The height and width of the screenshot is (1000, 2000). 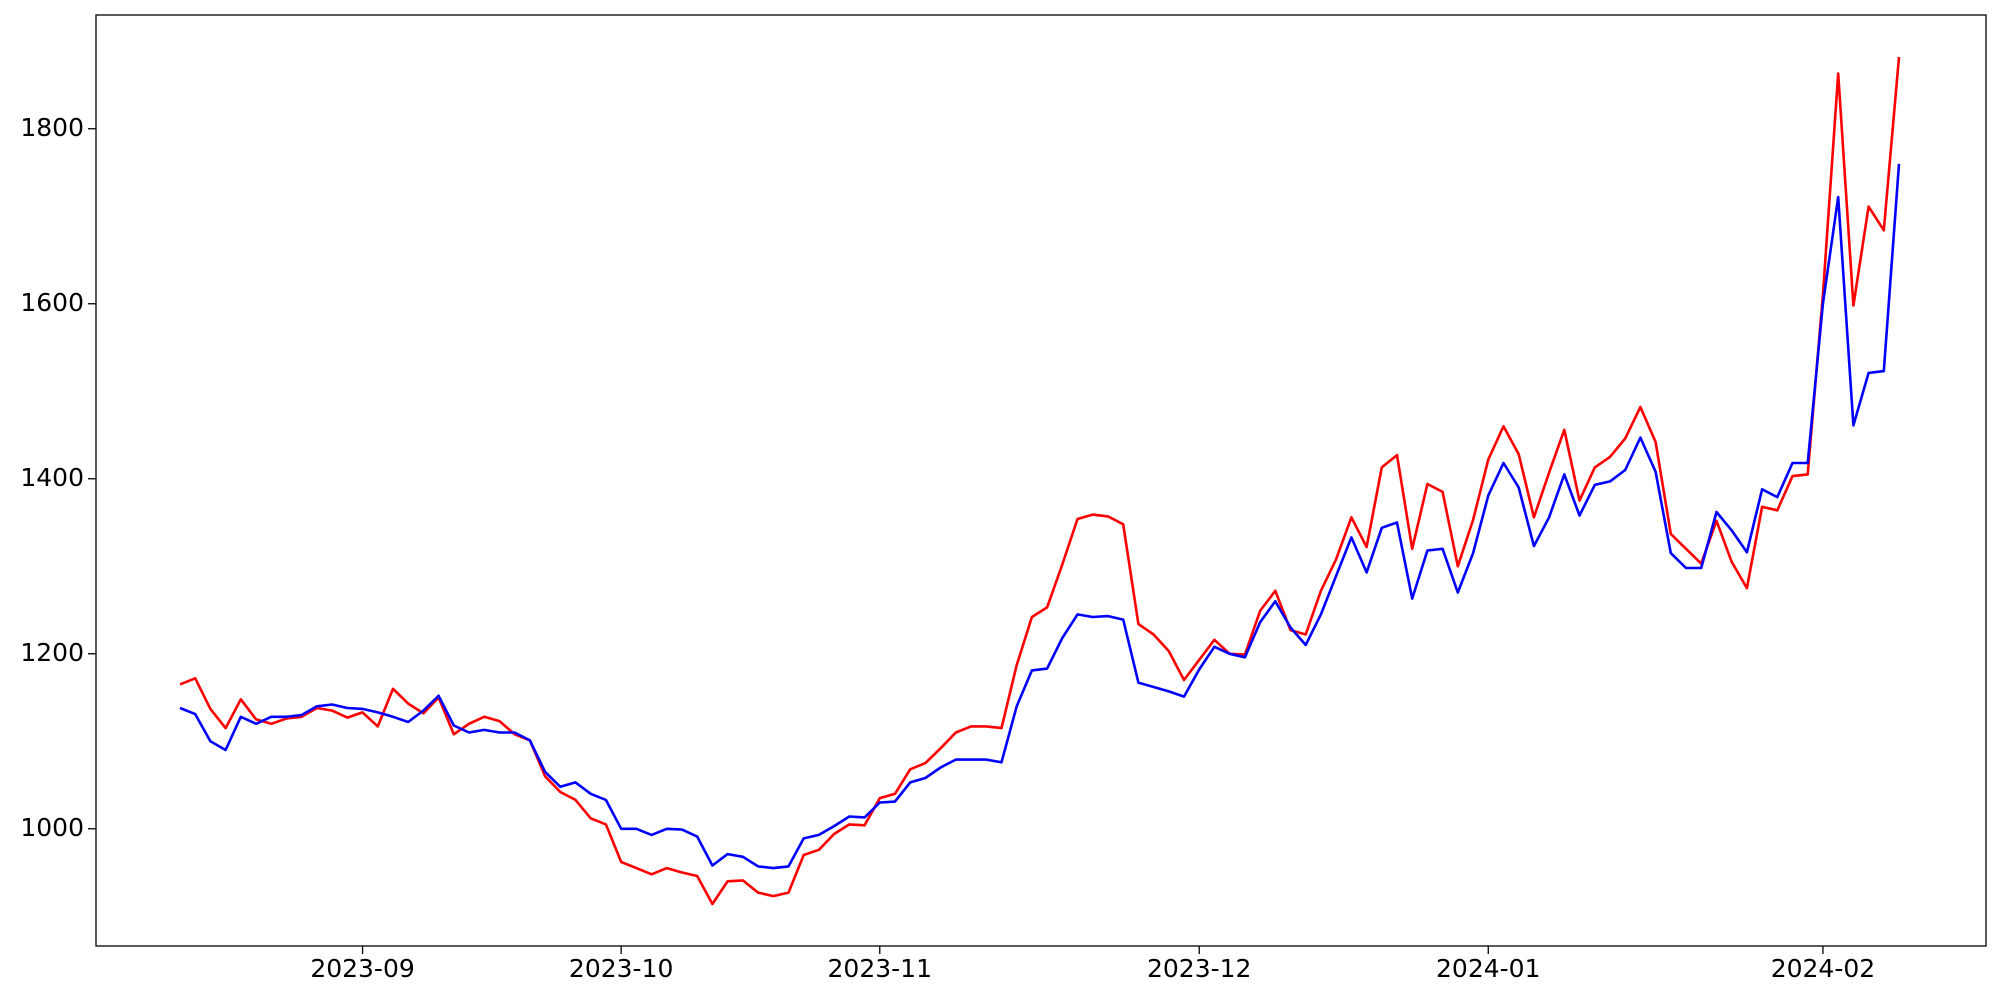 What do you see at coordinates (52, 652) in the screenshot?
I see `y-tick-label: 1200` at bounding box center [52, 652].